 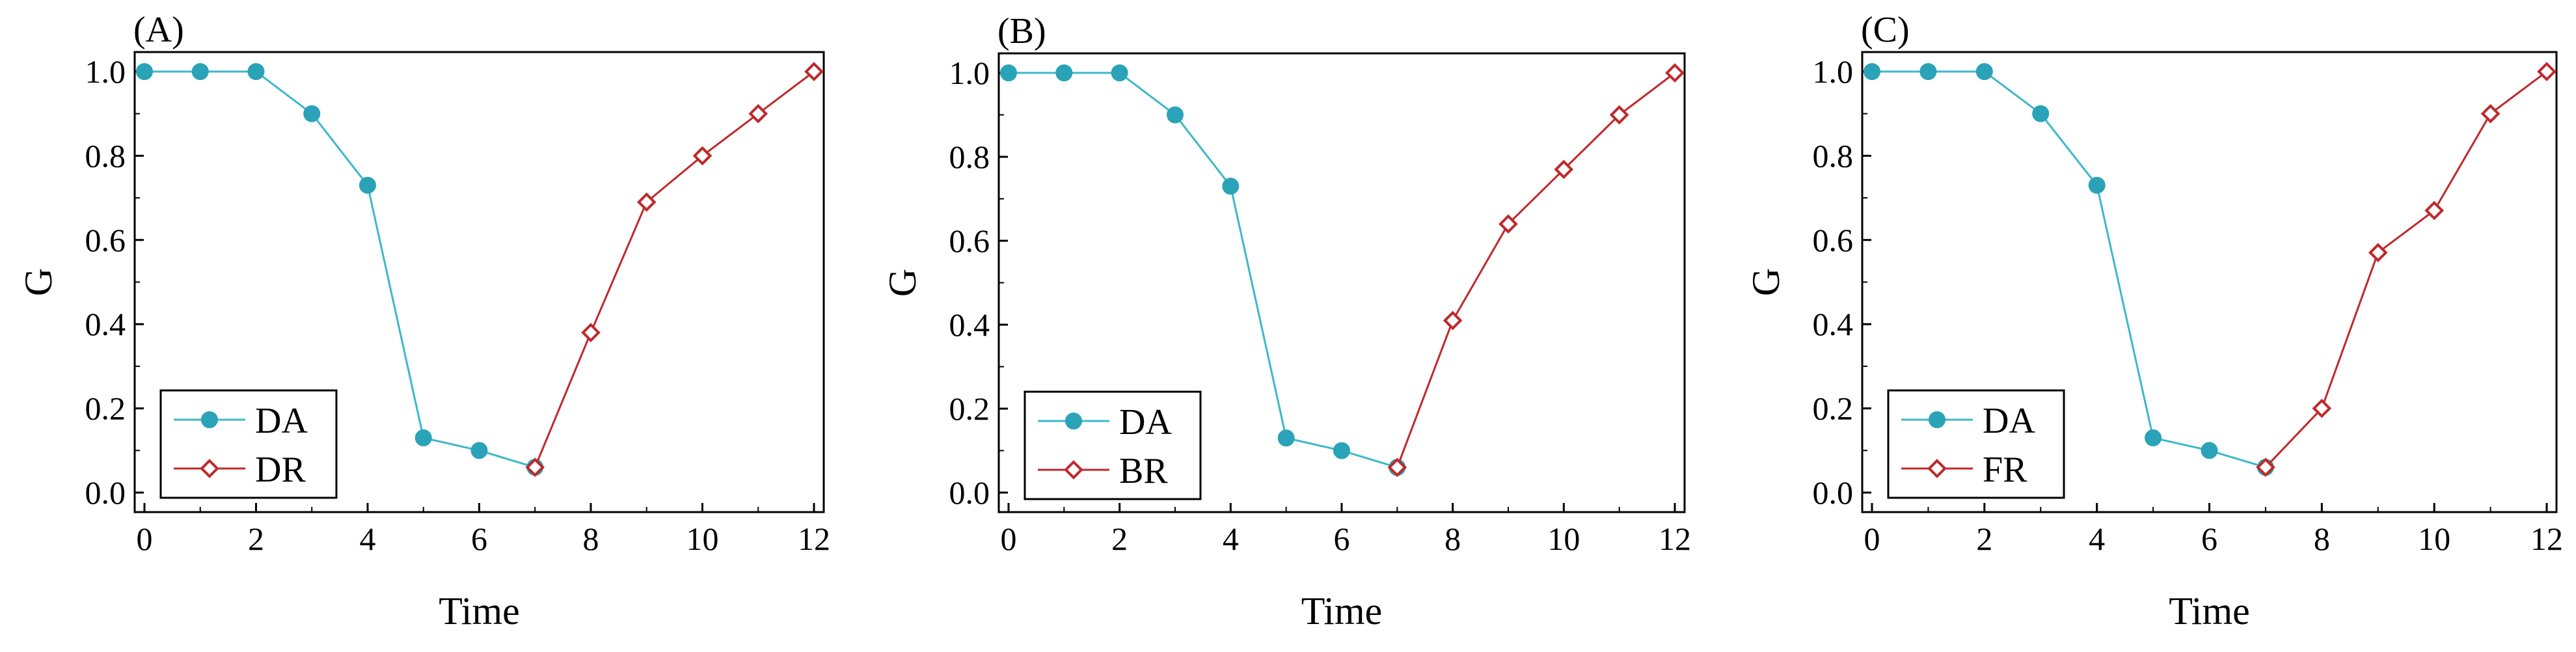 I want to click on series-line-br, so click(x=1536, y=270).